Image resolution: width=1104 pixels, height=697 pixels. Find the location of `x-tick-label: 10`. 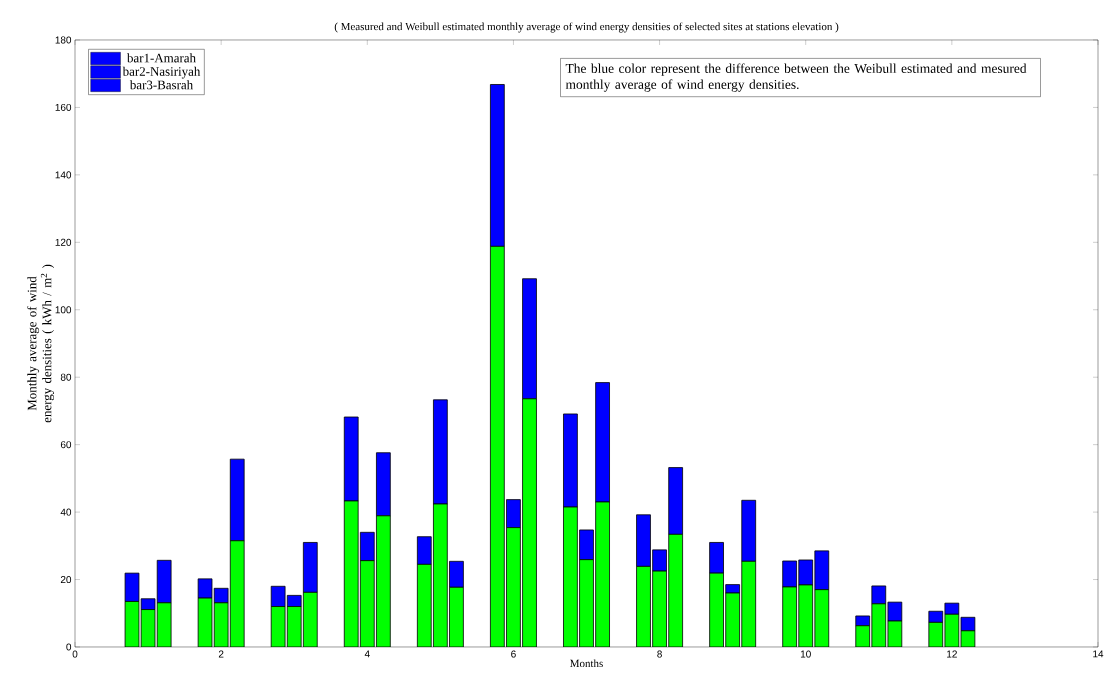

x-tick-label: 10 is located at coordinates (805, 654).